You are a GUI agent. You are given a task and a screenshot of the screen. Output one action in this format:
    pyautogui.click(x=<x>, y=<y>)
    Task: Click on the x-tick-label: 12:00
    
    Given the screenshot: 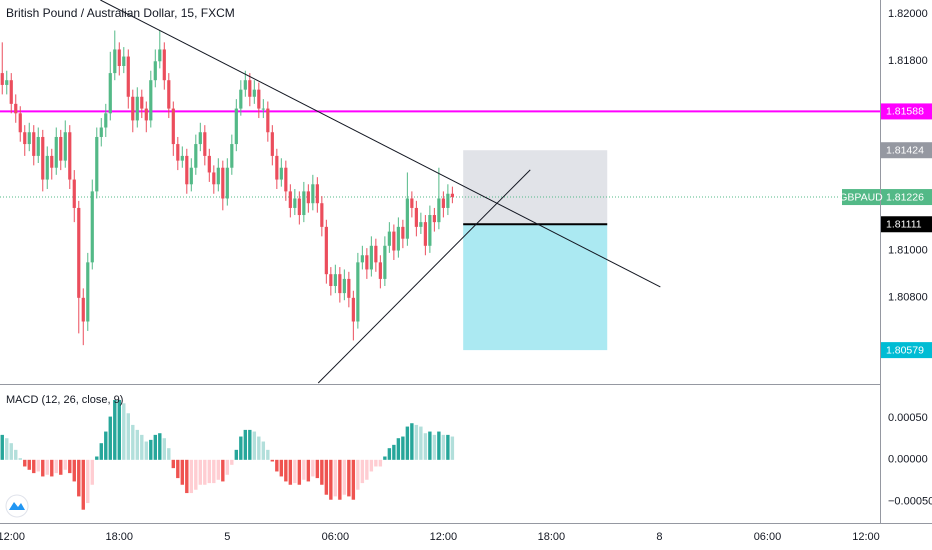 What is the action you would take?
    pyautogui.click(x=12, y=537)
    